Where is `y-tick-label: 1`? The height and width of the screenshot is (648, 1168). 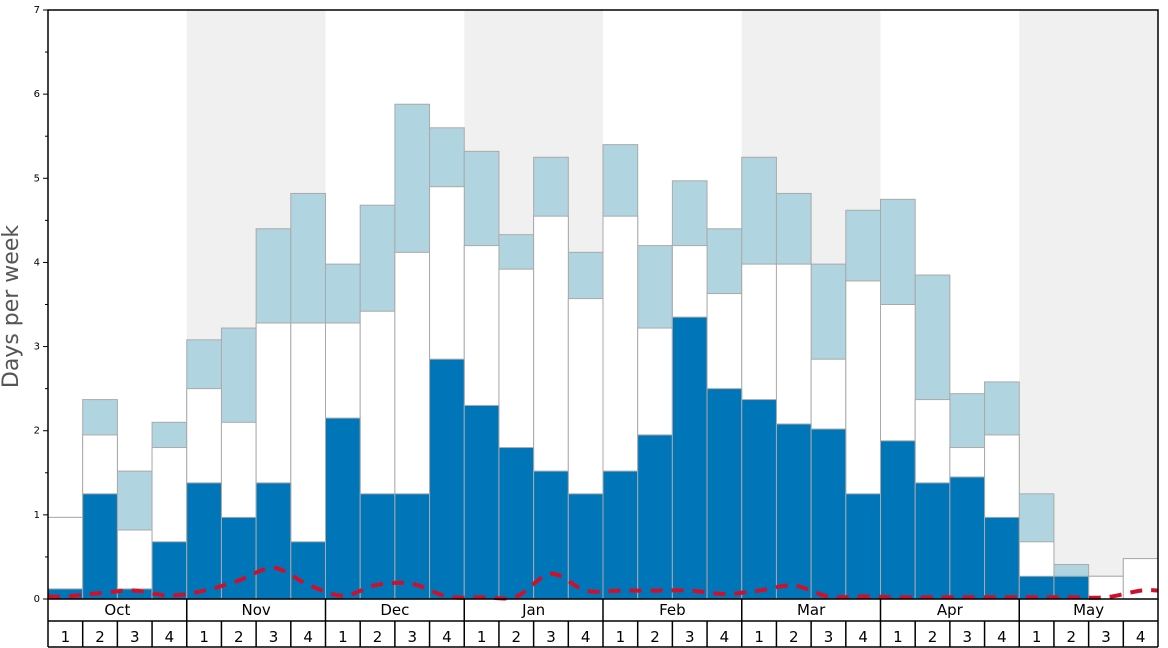 y-tick-label: 1 is located at coordinates (37, 515).